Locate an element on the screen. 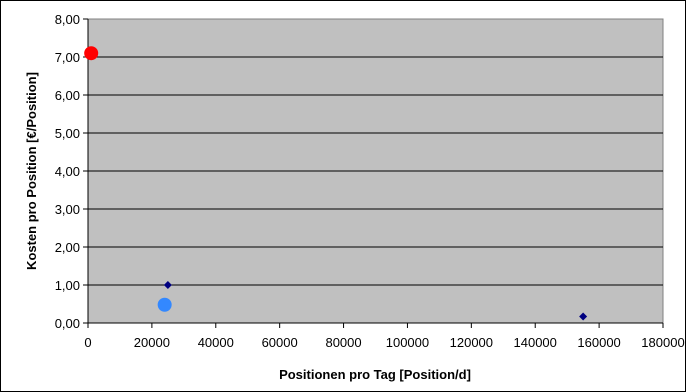 This screenshot has width=686, height=392. y-tick-label: 6,00 is located at coordinates (67, 95).